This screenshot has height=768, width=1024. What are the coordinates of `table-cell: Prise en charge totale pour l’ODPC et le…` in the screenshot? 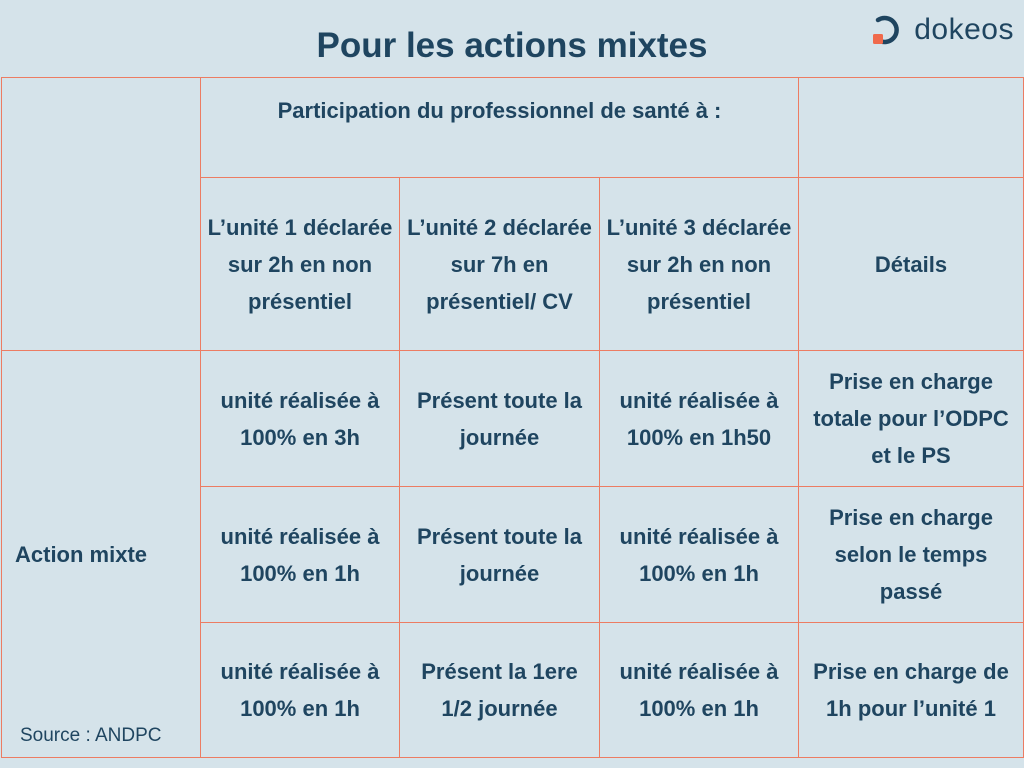 It's located at (911, 418).